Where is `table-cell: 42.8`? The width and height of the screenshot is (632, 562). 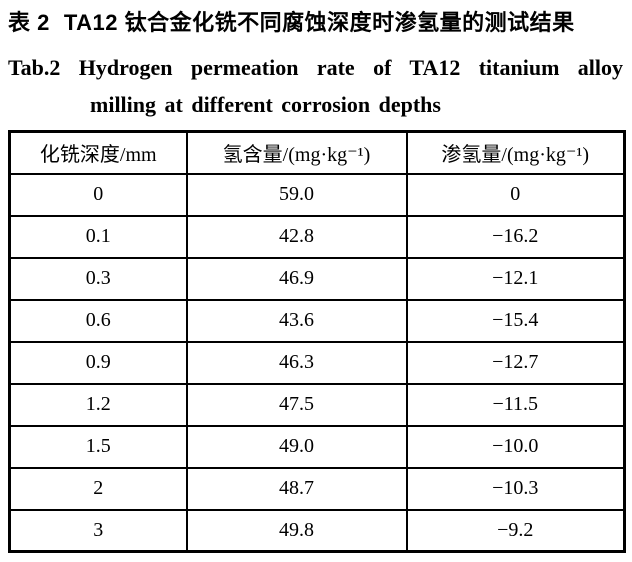
table-cell: 42.8 is located at coordinates (296, 236).